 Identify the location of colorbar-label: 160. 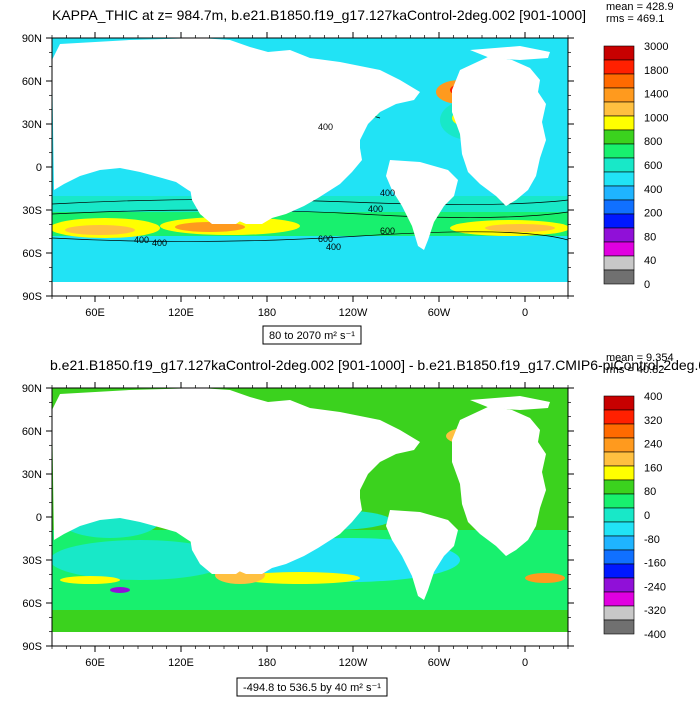
(653, 468).